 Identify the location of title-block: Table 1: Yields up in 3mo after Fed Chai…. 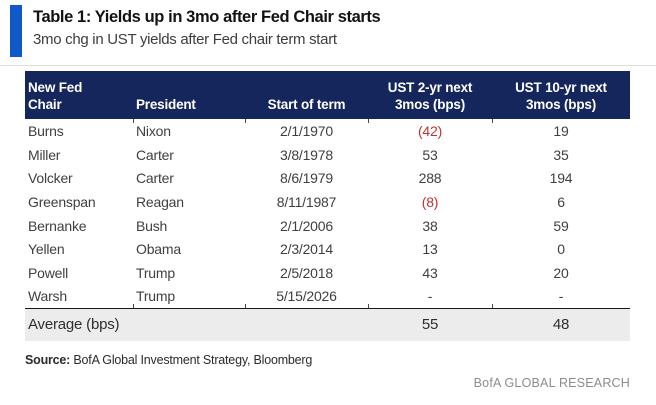
(328, 29).